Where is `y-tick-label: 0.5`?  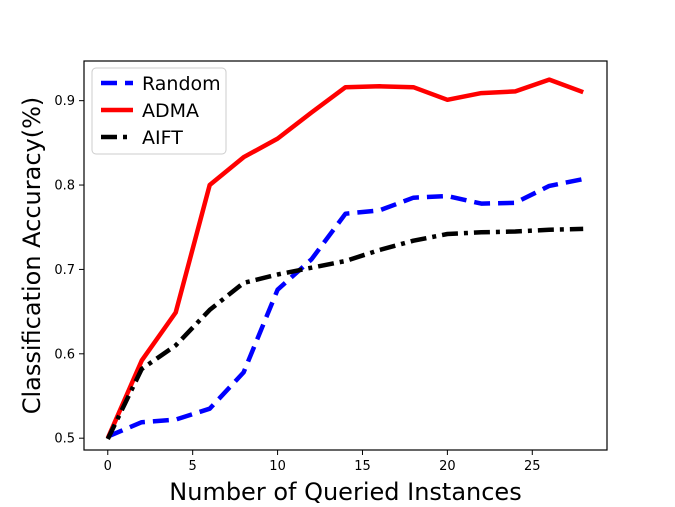 y-tick-label: 0.5 is located at coordinates (64, 439).